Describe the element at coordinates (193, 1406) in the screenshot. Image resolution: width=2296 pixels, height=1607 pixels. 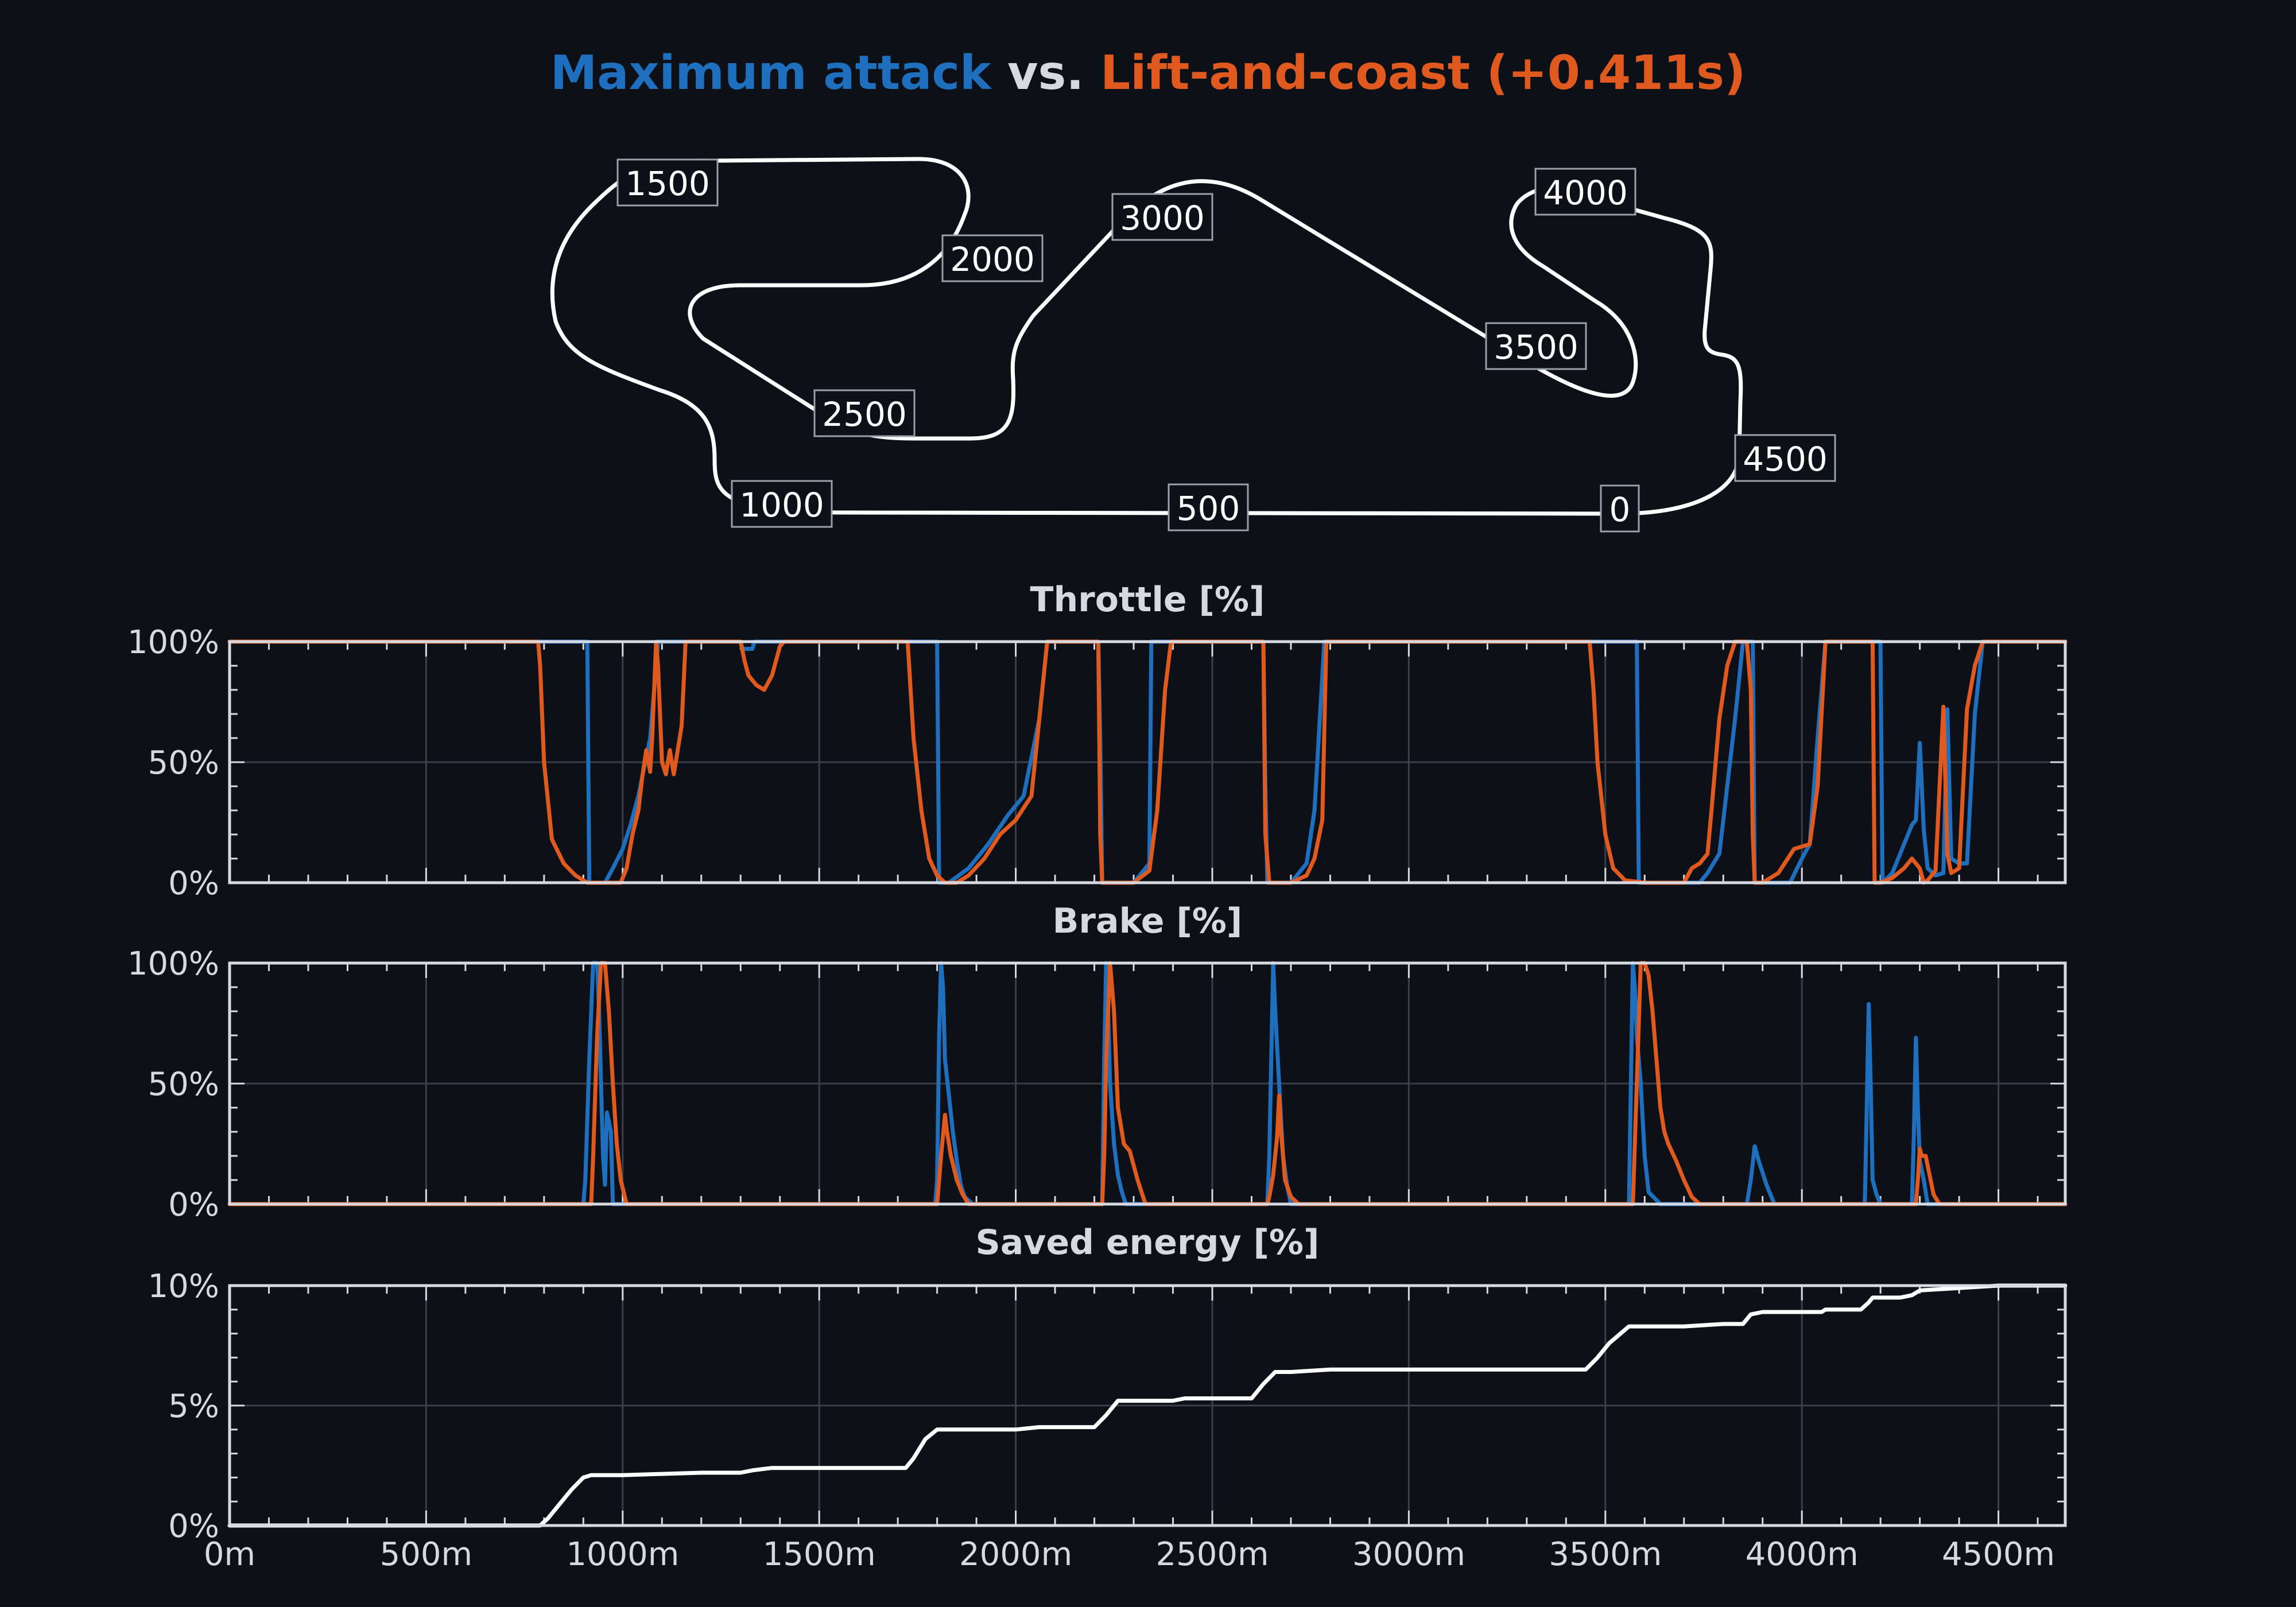
I see `y-tick-label: 5%` at that location.